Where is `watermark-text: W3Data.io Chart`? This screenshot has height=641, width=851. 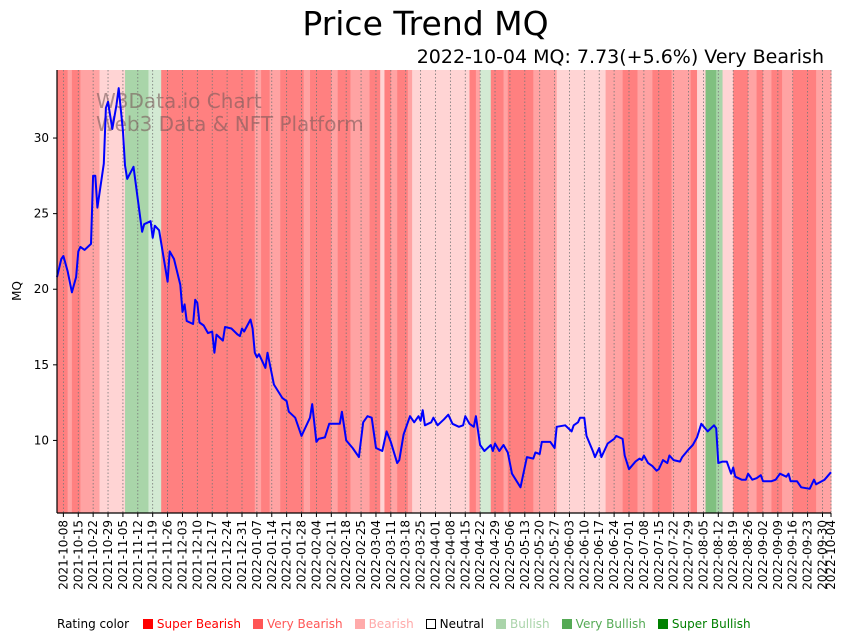 watermark-text: W3Data.io Chart is located at coordinates (179, 101).